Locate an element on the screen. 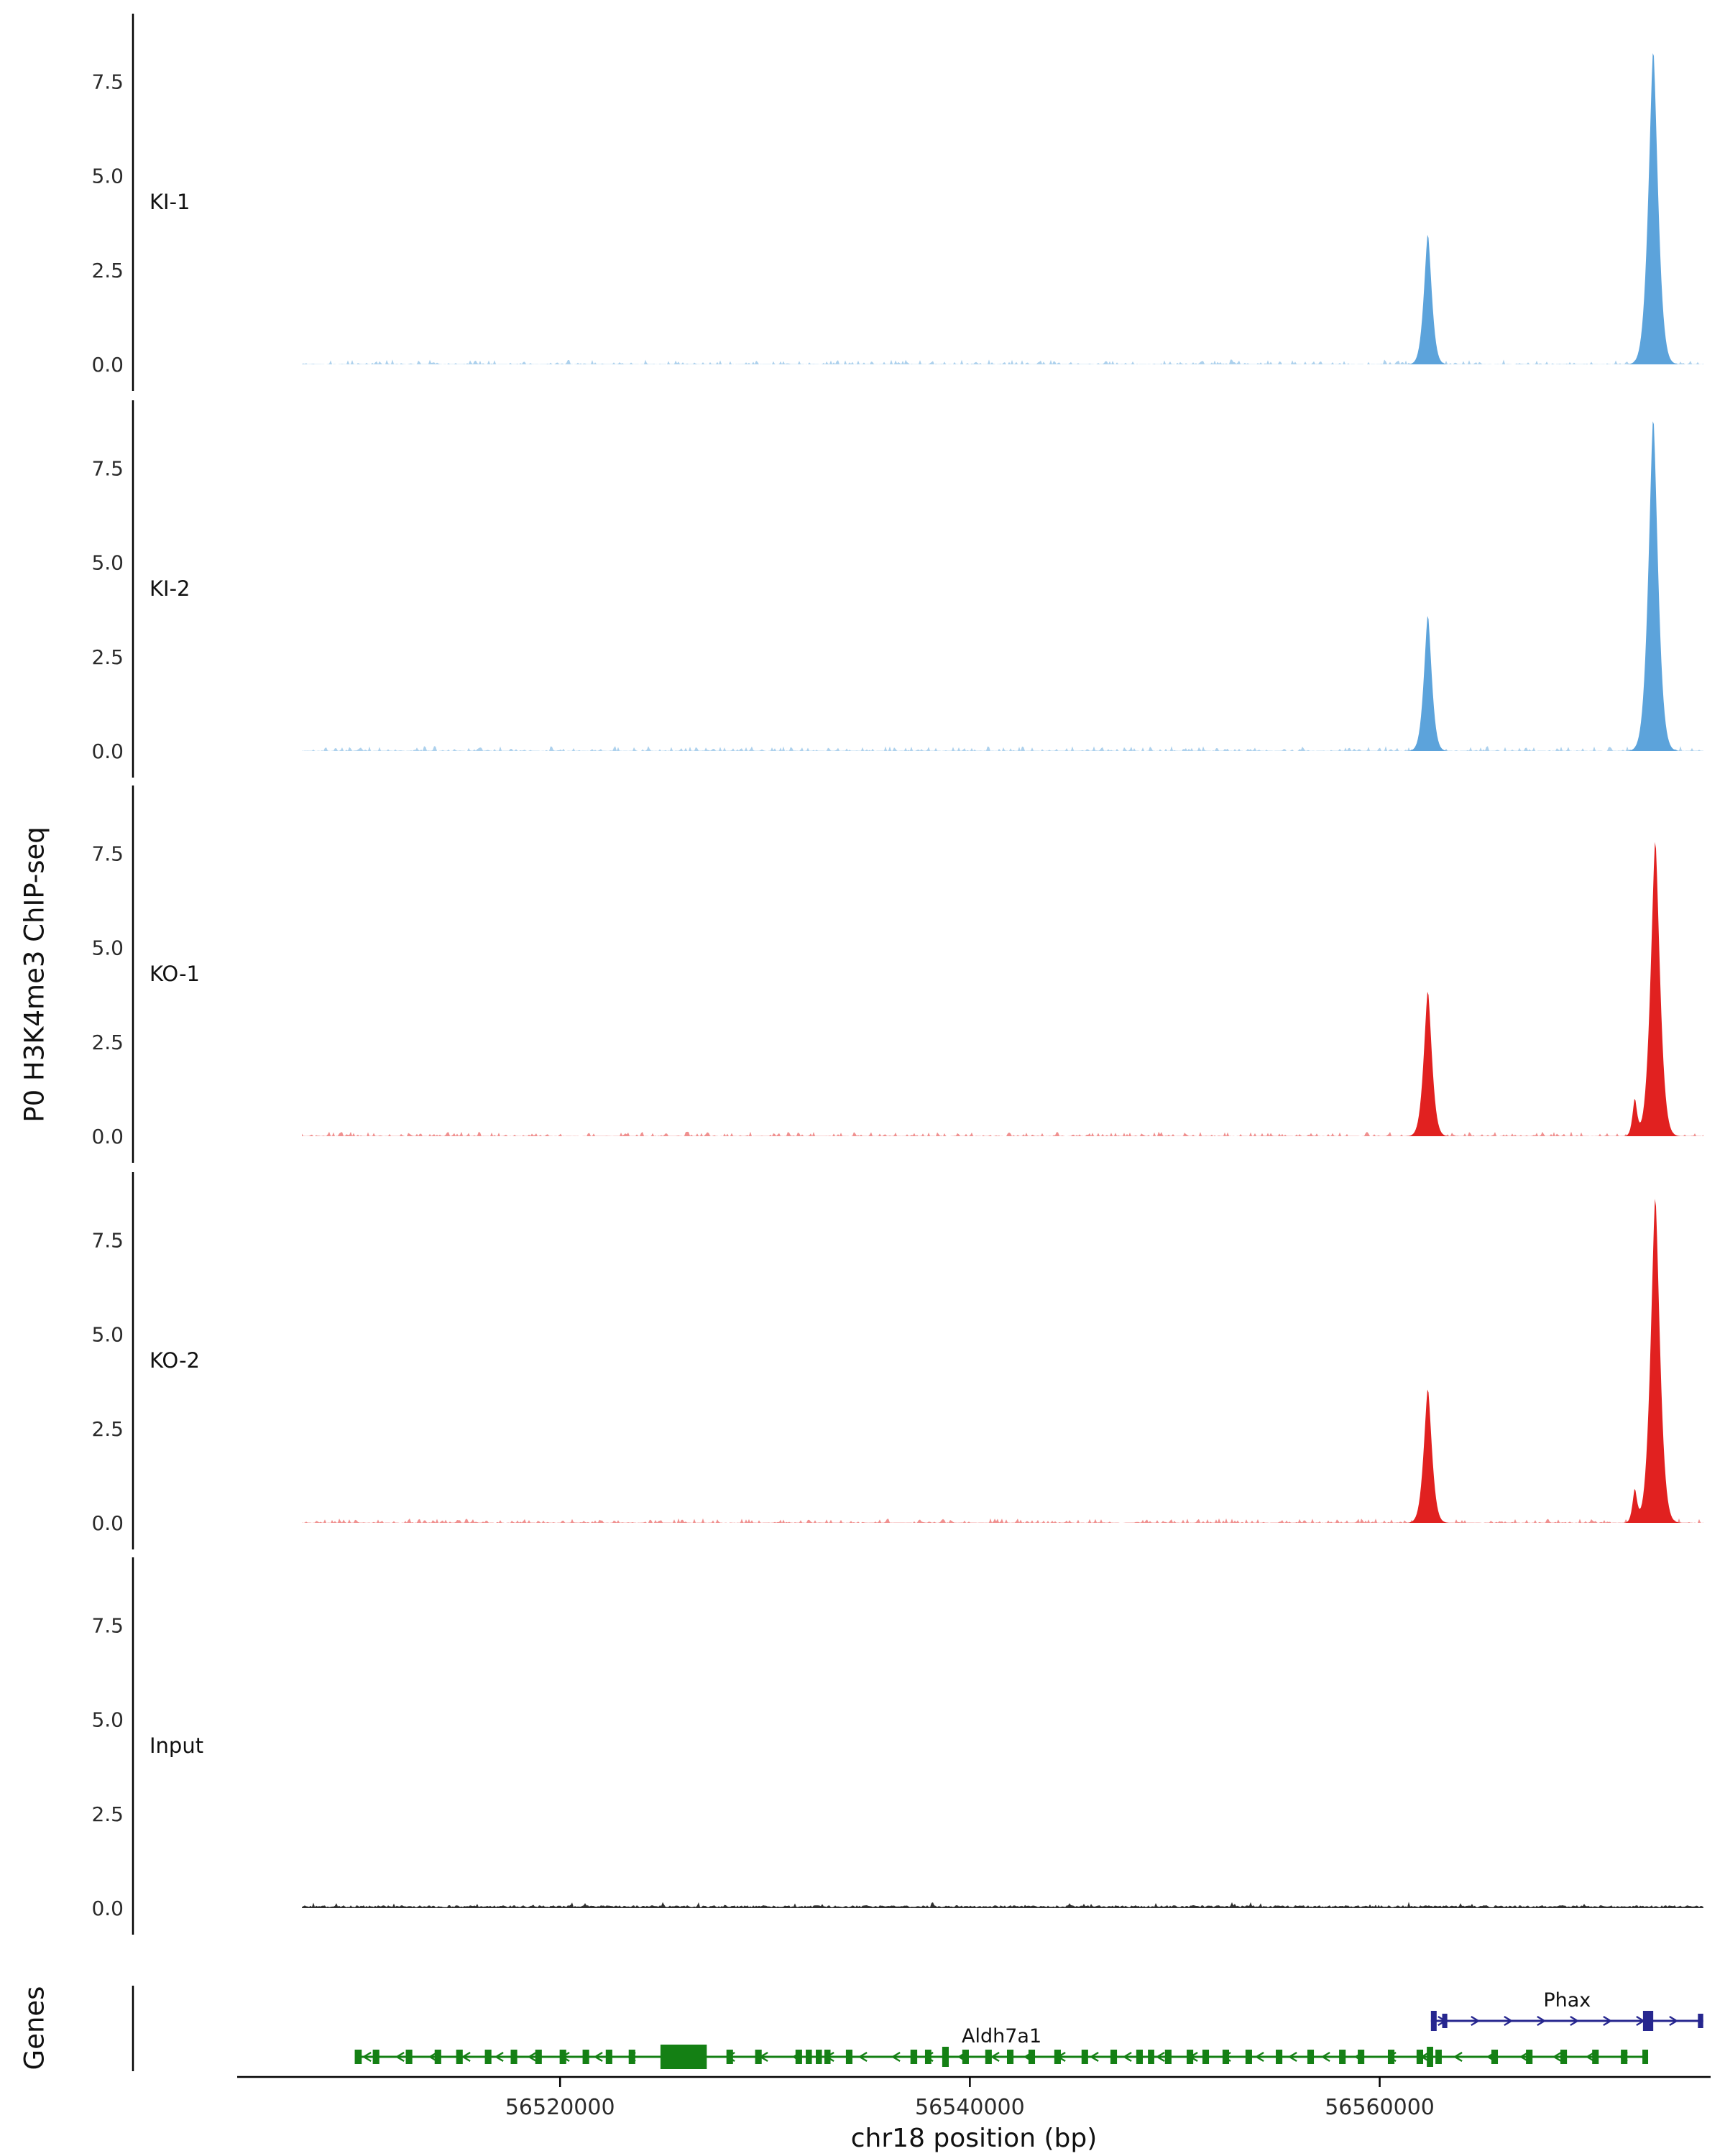 Image resolution: width=1725 pixels, height=2156 pixels. x-tick-label: 56540000 is located at coordinates (970, 2107).